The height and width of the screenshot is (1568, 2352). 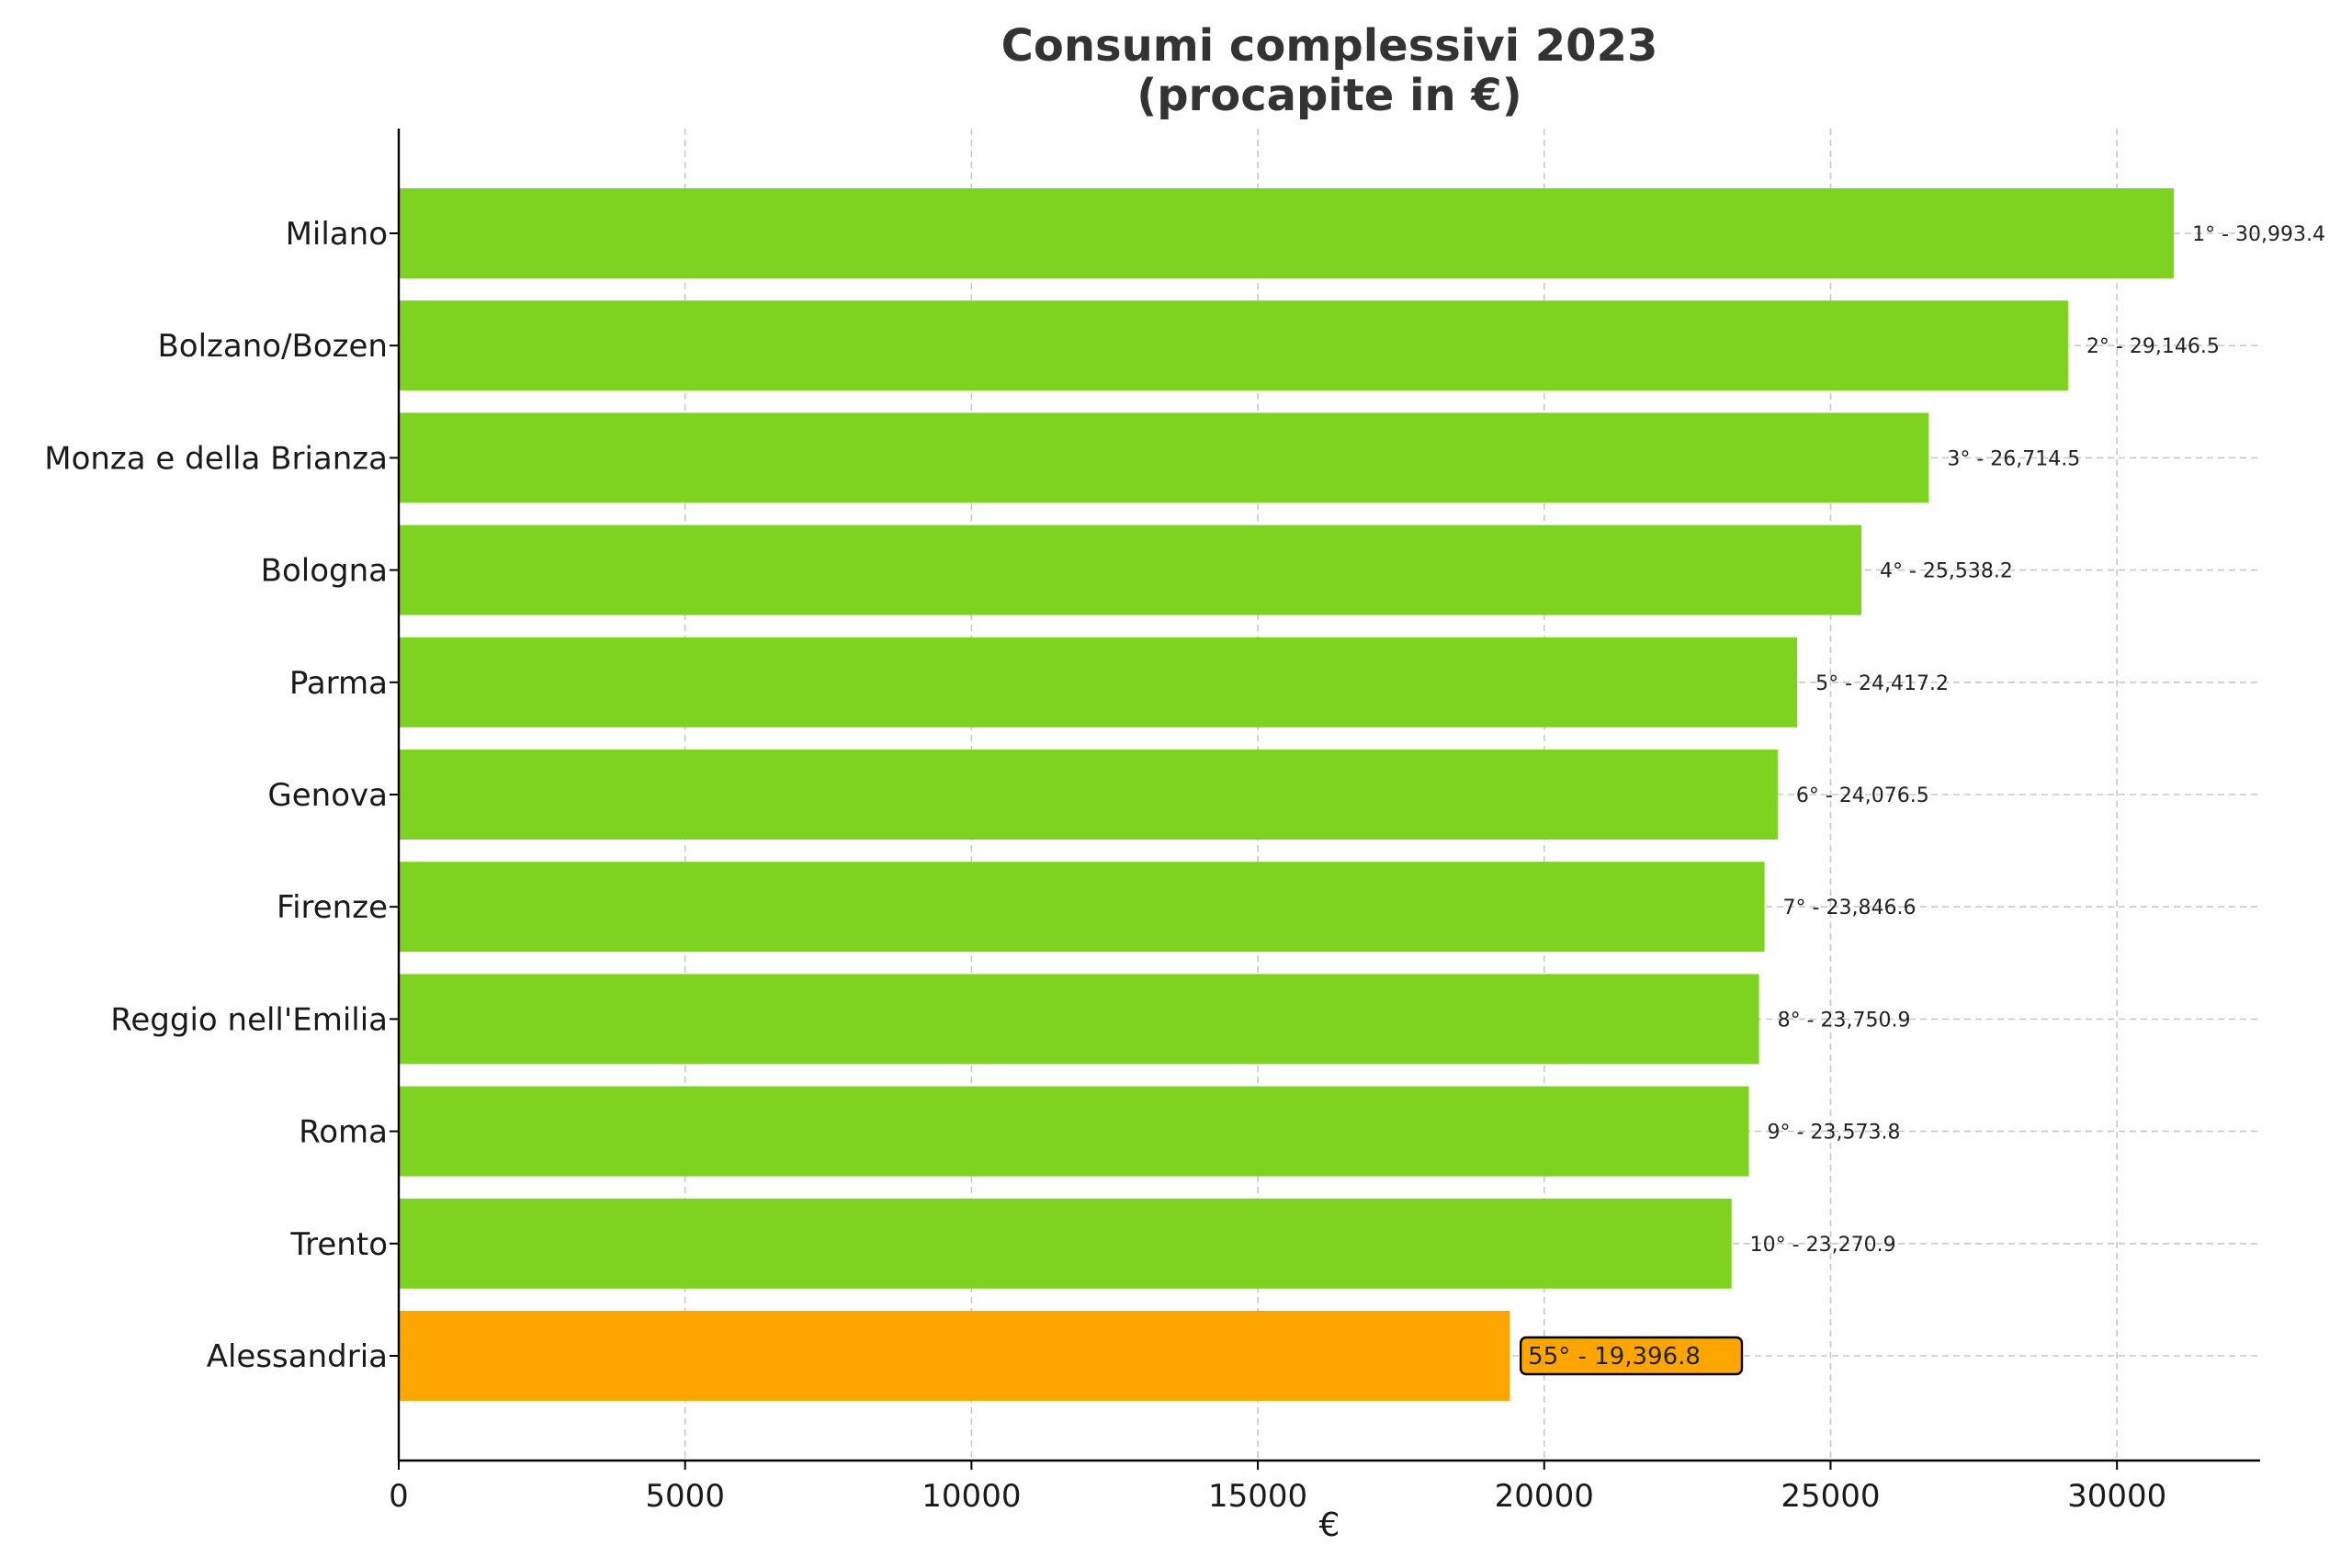 I want to click on x-tick-label: 10000, so click(x=972, y=1497).